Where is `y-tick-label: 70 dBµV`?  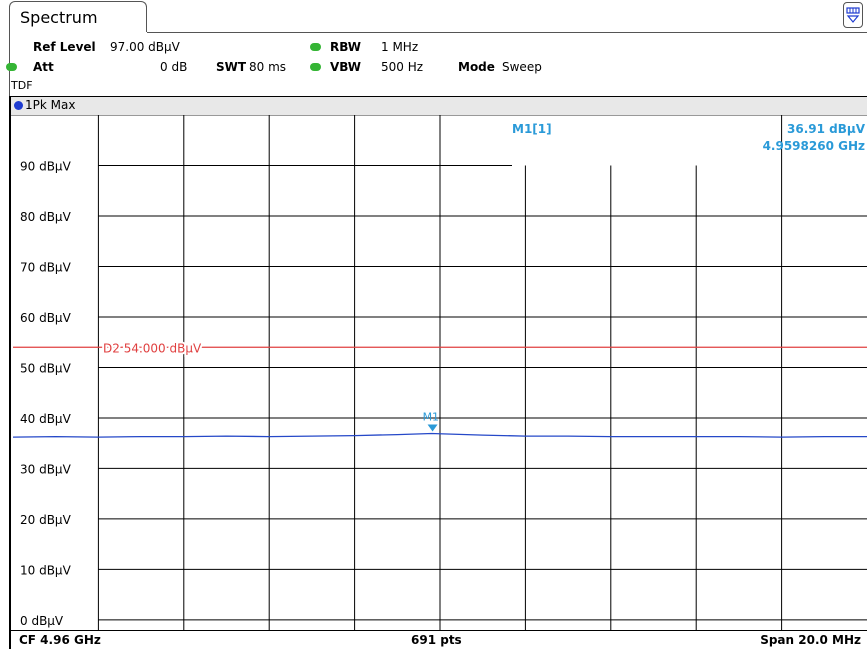 y-tick-label: 70 dBµV is located at coordinates (46, 267).